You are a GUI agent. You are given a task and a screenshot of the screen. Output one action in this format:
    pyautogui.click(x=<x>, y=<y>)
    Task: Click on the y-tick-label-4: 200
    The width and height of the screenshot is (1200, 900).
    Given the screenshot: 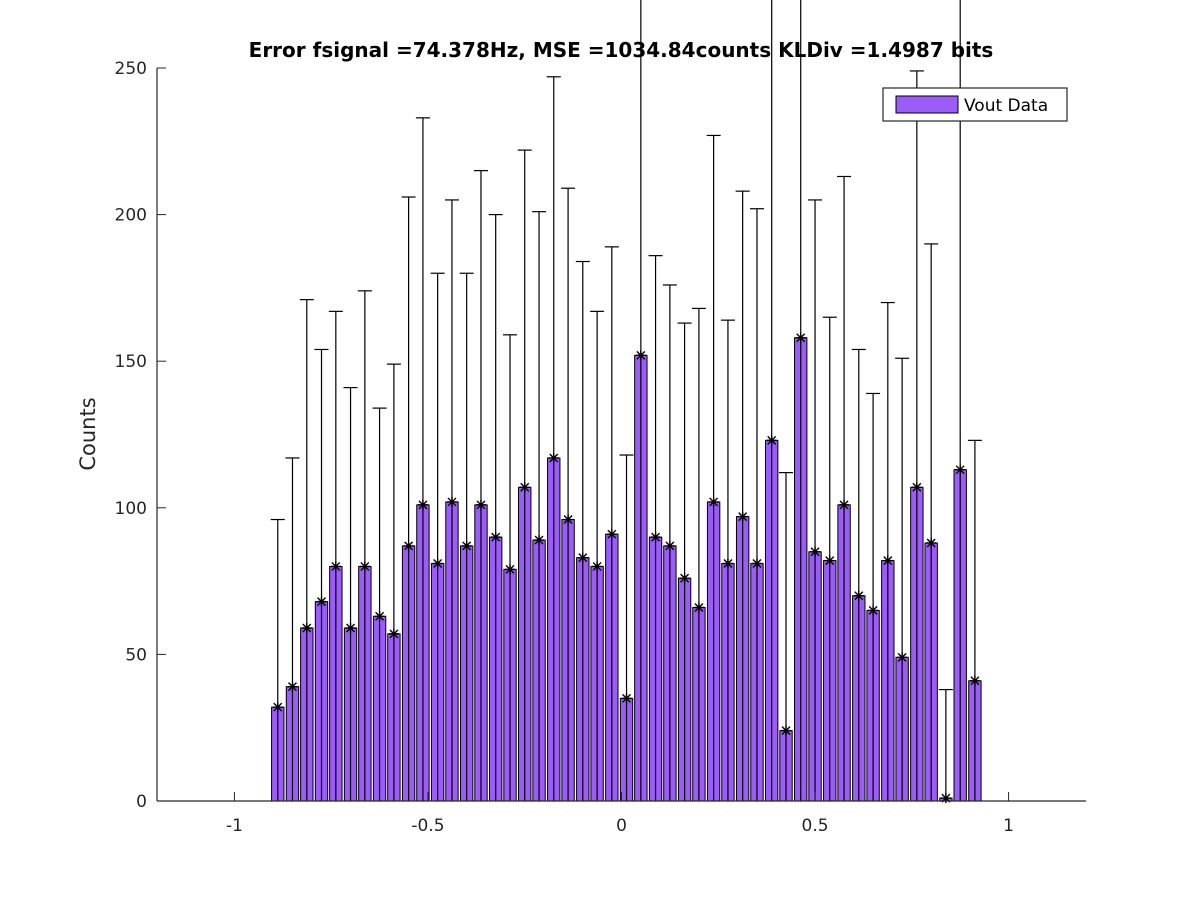 What is the action you would take?
    pyautogui.click(x=131, y=216)
    